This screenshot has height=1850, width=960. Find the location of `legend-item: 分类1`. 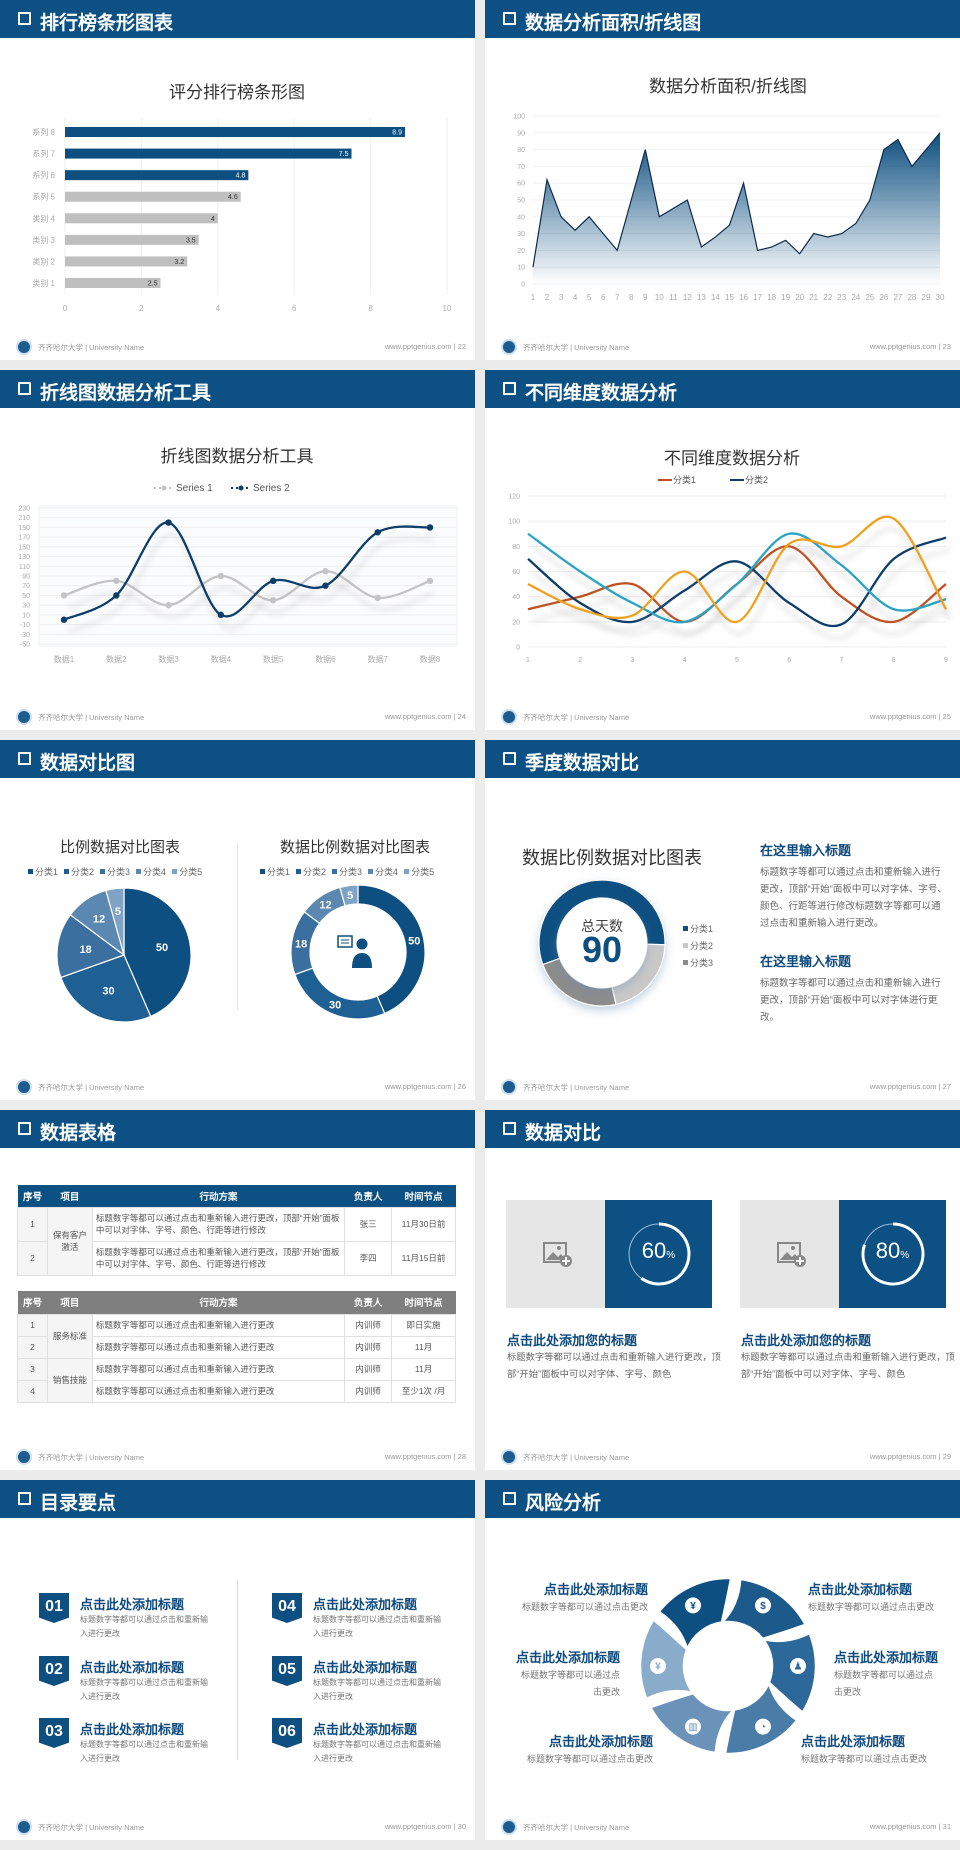

legend-item: 分类1 is located at coordinates (40, 872).